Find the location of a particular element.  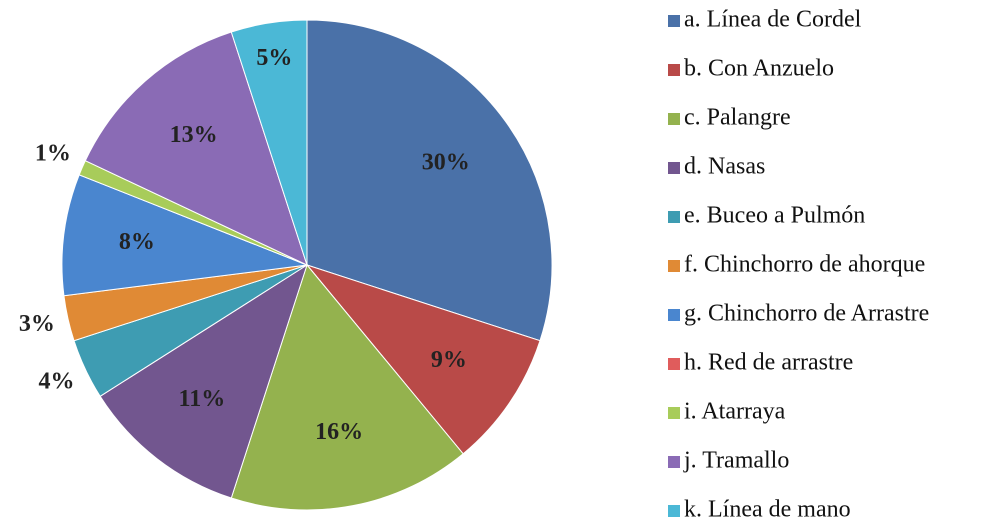

data-label: 4% is located at coordinates (56, 381).